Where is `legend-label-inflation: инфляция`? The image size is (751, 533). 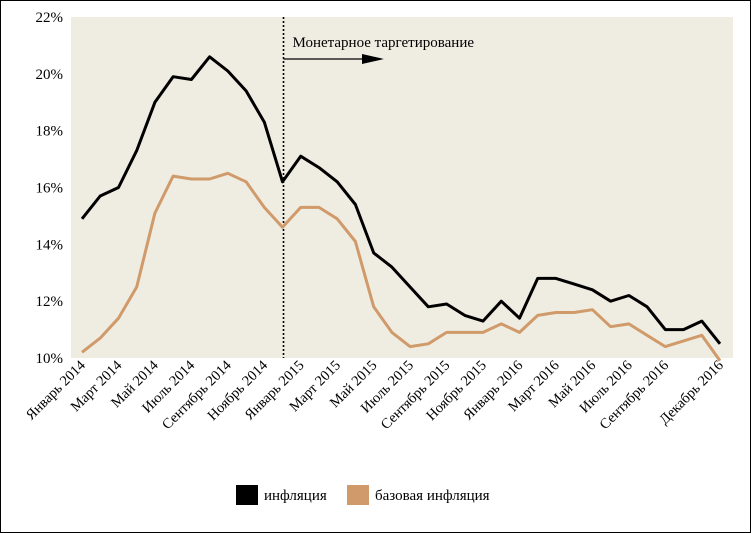
legend-label-inflation: инфляция is located at coordinates (295, 496).